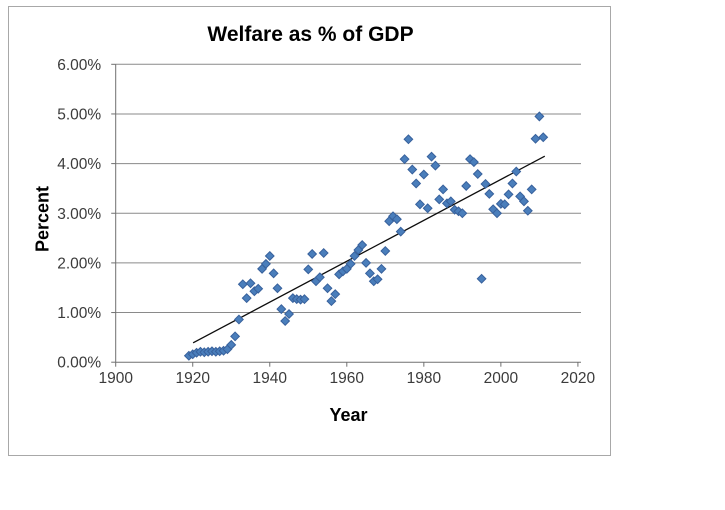 The image size is (725, 510). I want to click on y-tick-label: 6.00%, so click(79, 65).